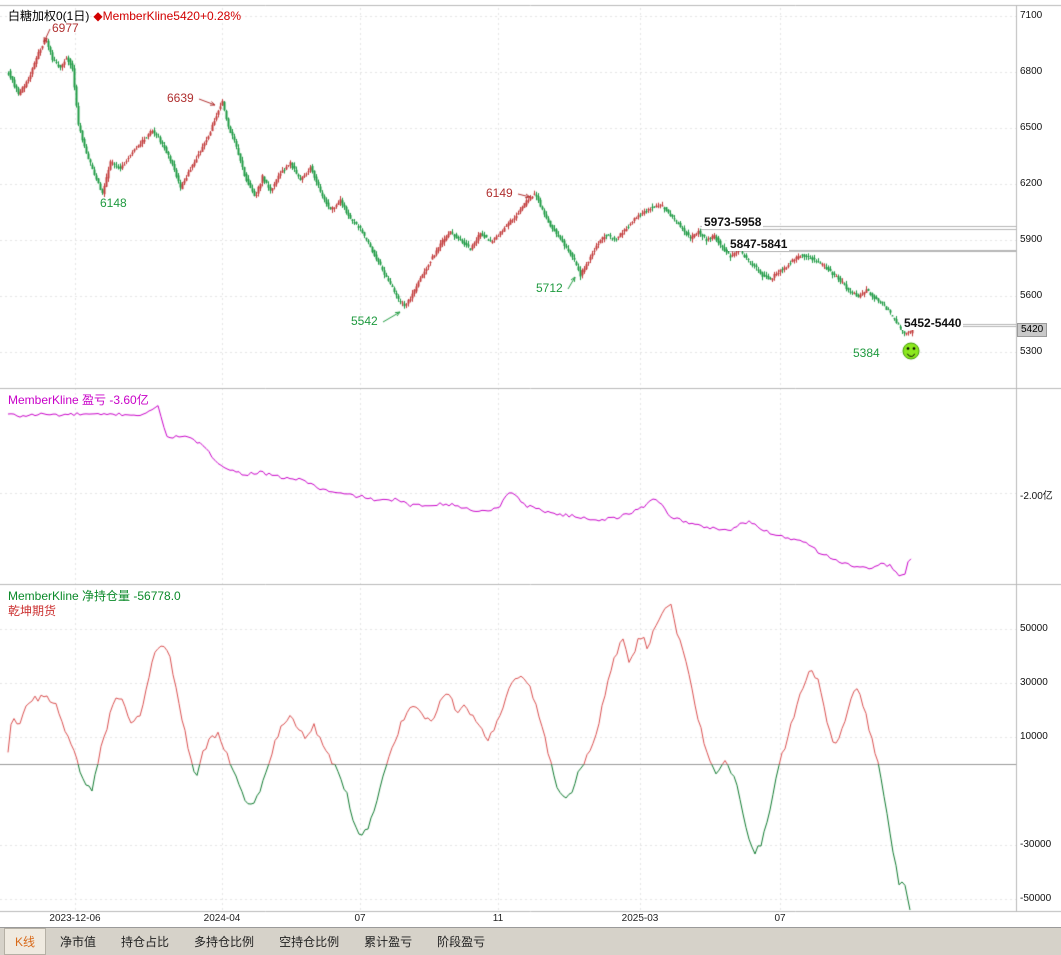 The image size is (1061, 955). What do you see at coordinates (25, 941) in the screenshot?
I see `tab-kline: K线` at bounding box center [25, 941].